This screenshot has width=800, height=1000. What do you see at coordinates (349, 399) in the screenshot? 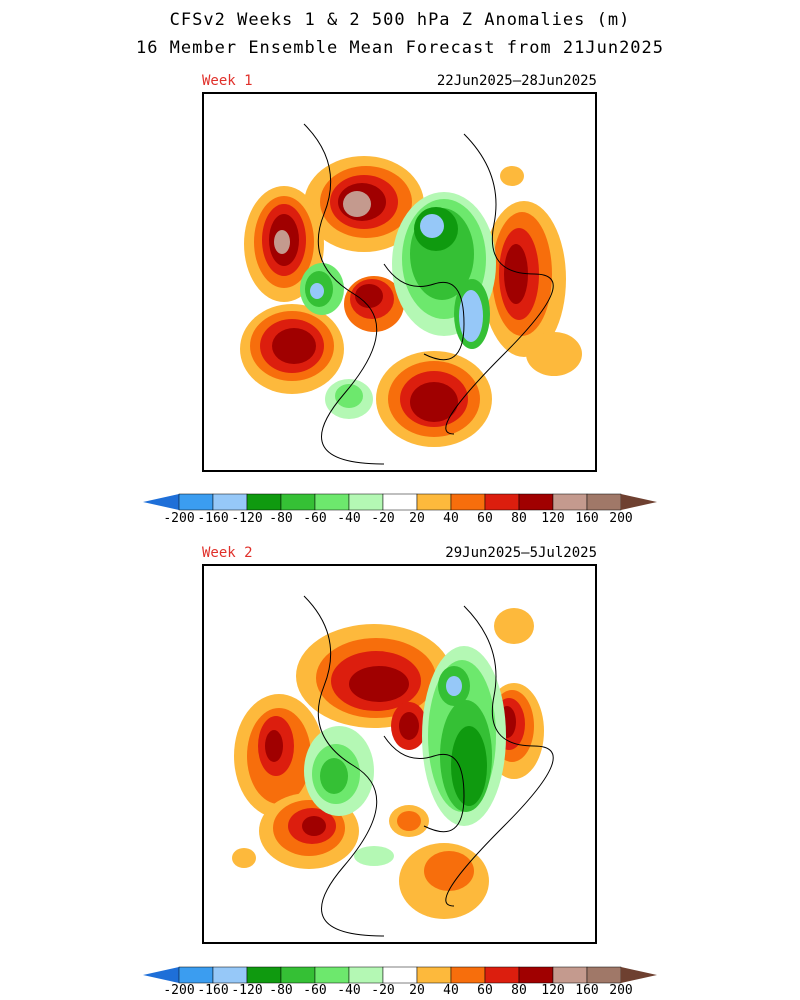
I see `week1-trough-south` at bounding box center [349, 399].